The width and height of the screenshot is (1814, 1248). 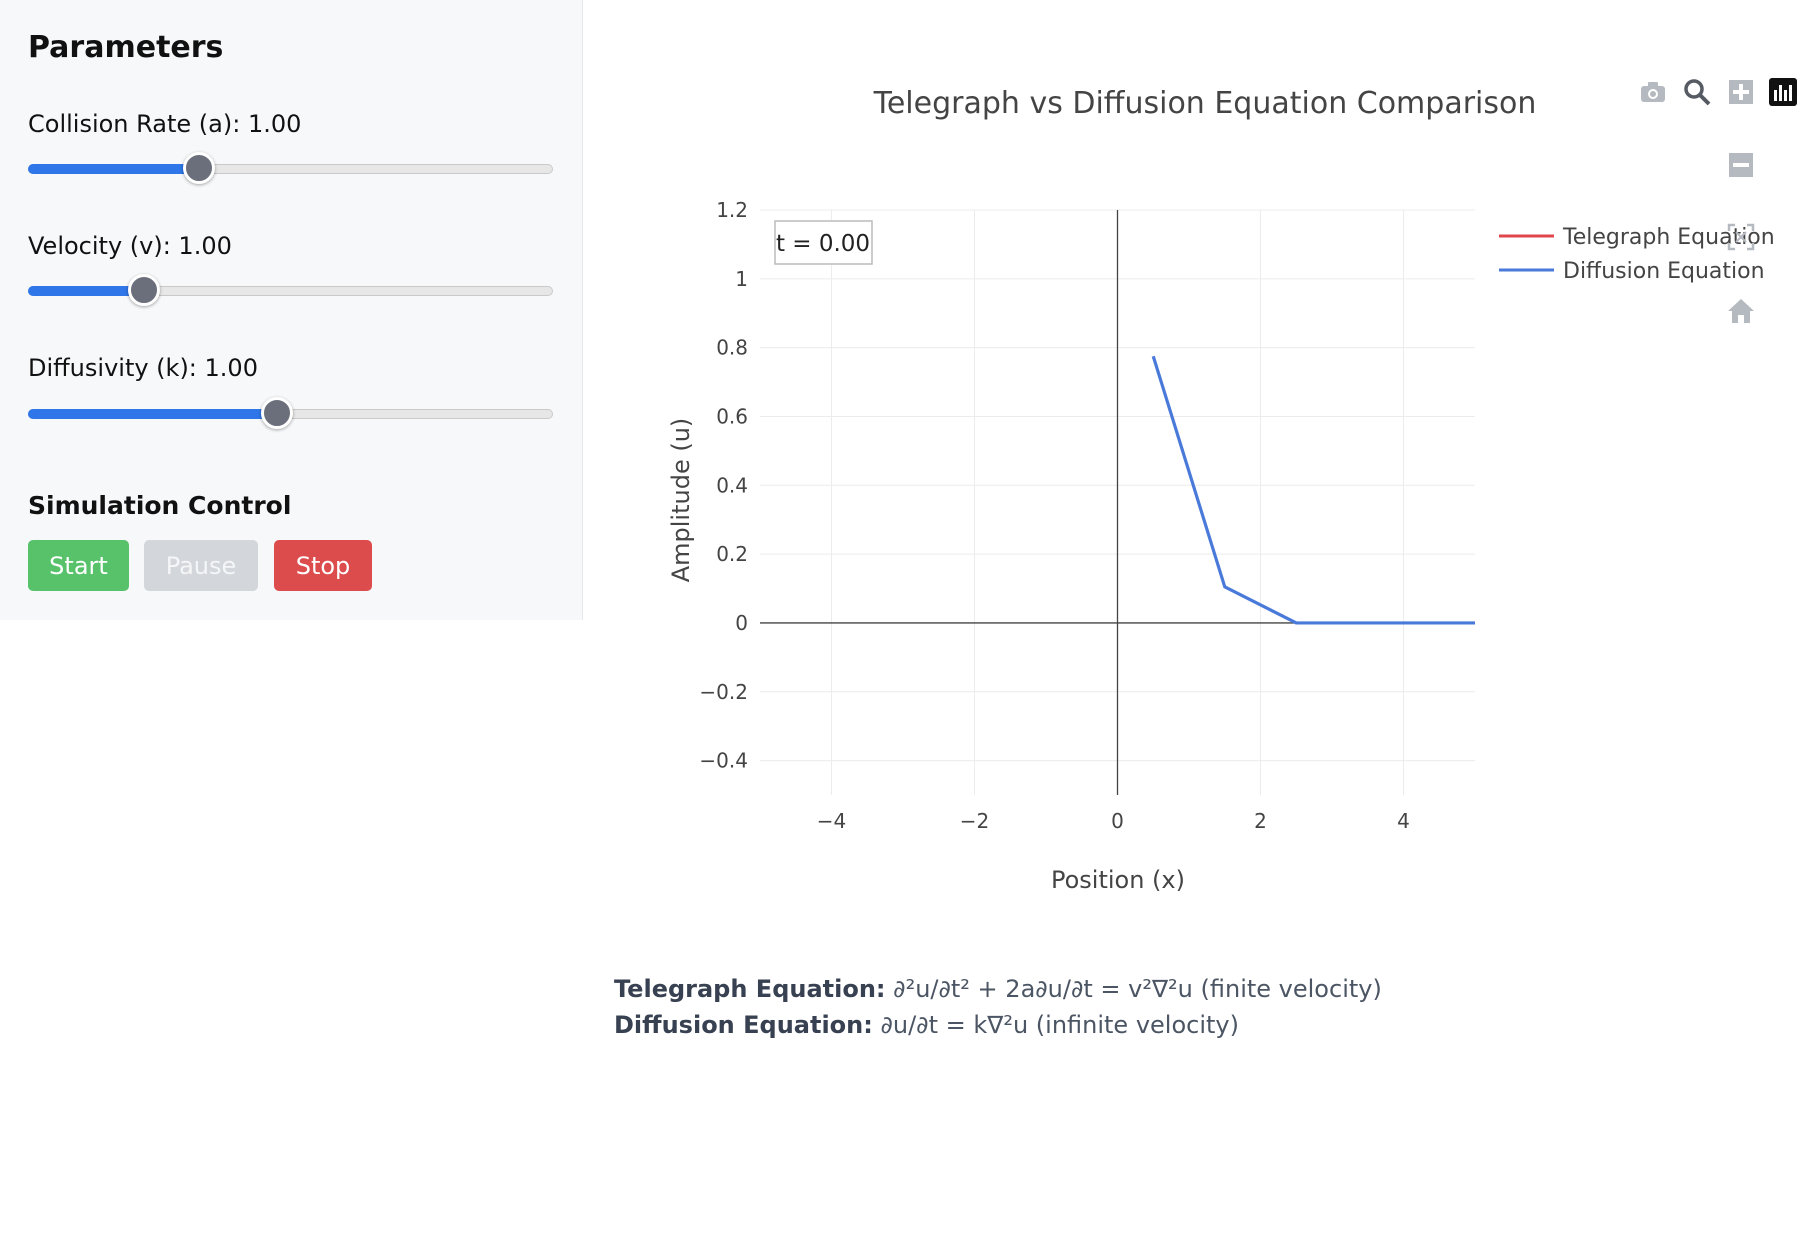 What do you see at coordinates (130, 246) in the screenshot?
I see `velocity-label: Velocity (v): 1.00` at bounding box center [130, 246].